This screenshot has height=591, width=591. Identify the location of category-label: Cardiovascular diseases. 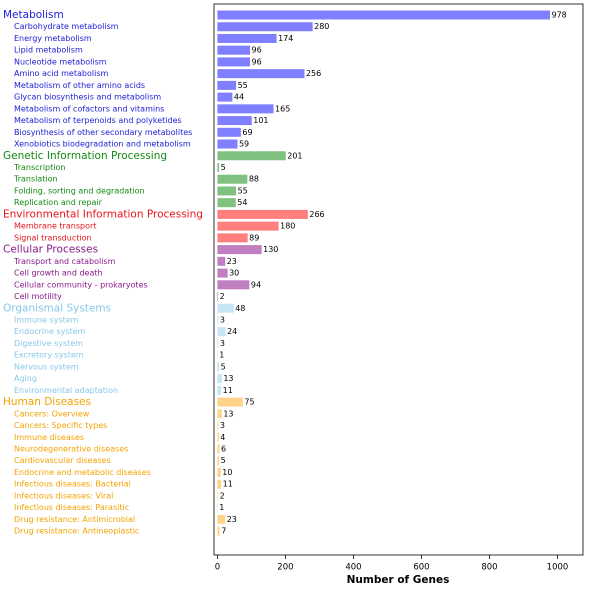
(62, 460).